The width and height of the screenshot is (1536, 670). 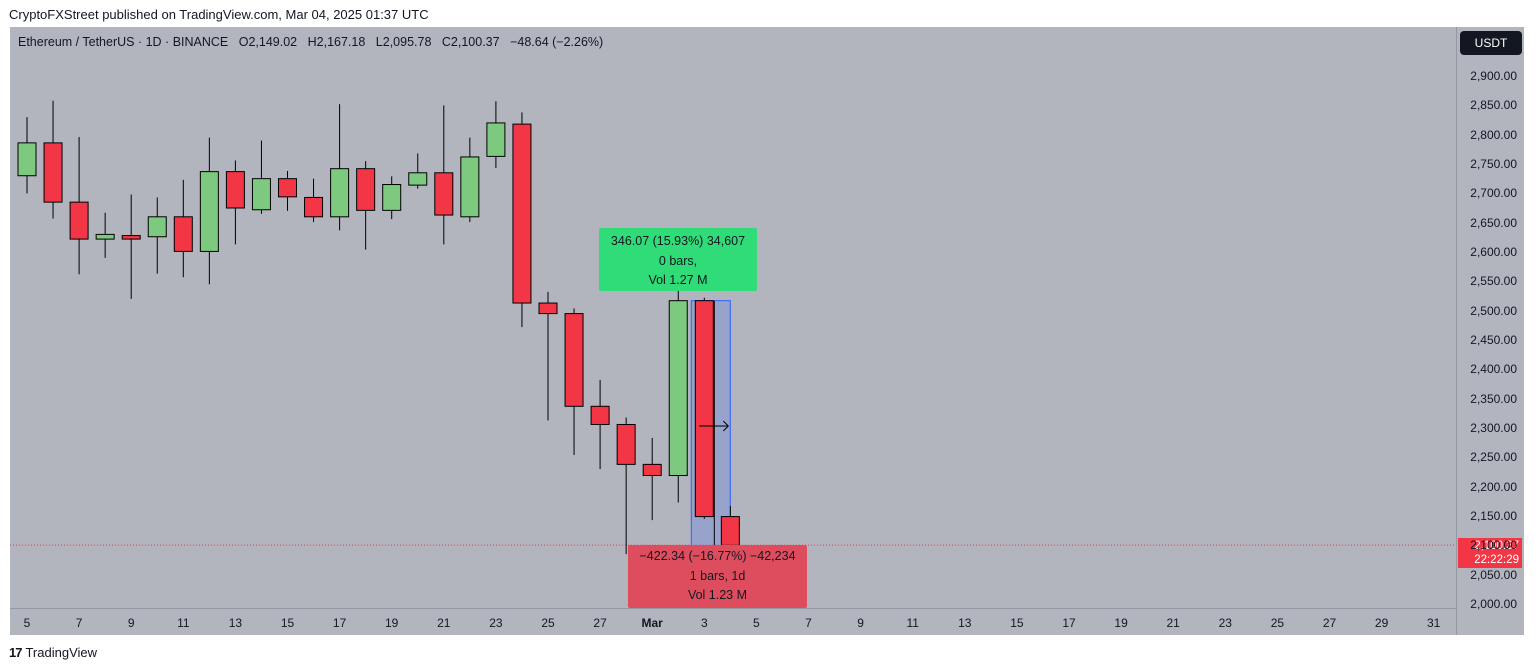 I want to click on x-tick-label: 15, so click(x=287, y=623).